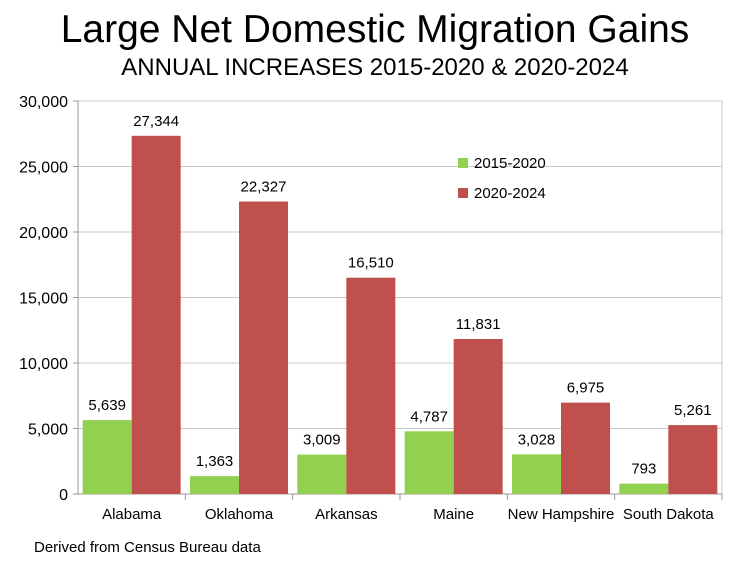 The width and height of the screenshot is (750, 563). What do you see at coordinates (322, 440) in the screenshot?
I see `data-label: 3,009` at bounding box center [322, 440].